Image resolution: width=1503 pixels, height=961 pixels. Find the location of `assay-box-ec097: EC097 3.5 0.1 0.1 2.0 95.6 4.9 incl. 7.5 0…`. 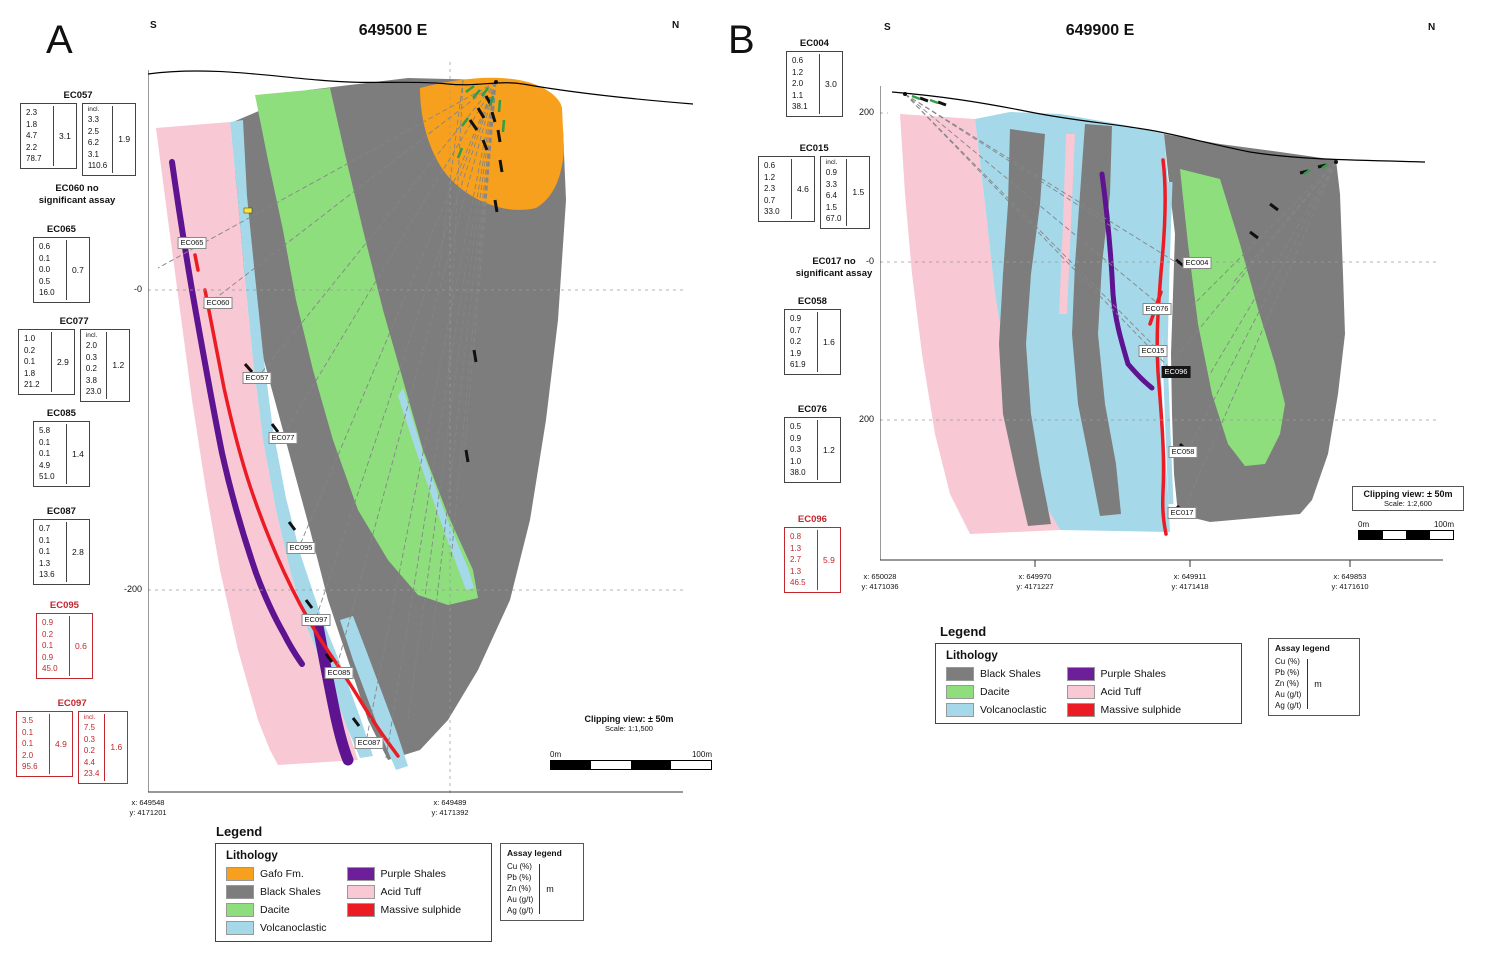

assay-box-ec097: EC097 3.5 0.1 0.1 2.0 95.6 4.9 incl. 7.5 0… is located at coordinates (72, 741).